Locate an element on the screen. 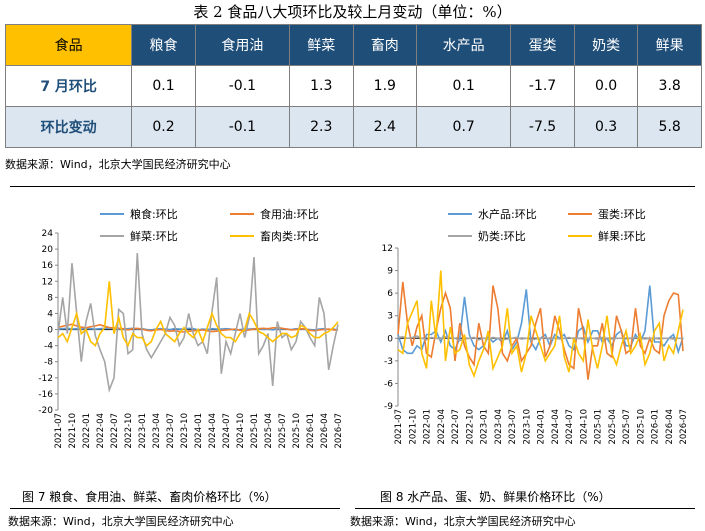 The height and width of the screenshot is (531, 705). y-tick-label: 6 is located at coordinates (390, 294).